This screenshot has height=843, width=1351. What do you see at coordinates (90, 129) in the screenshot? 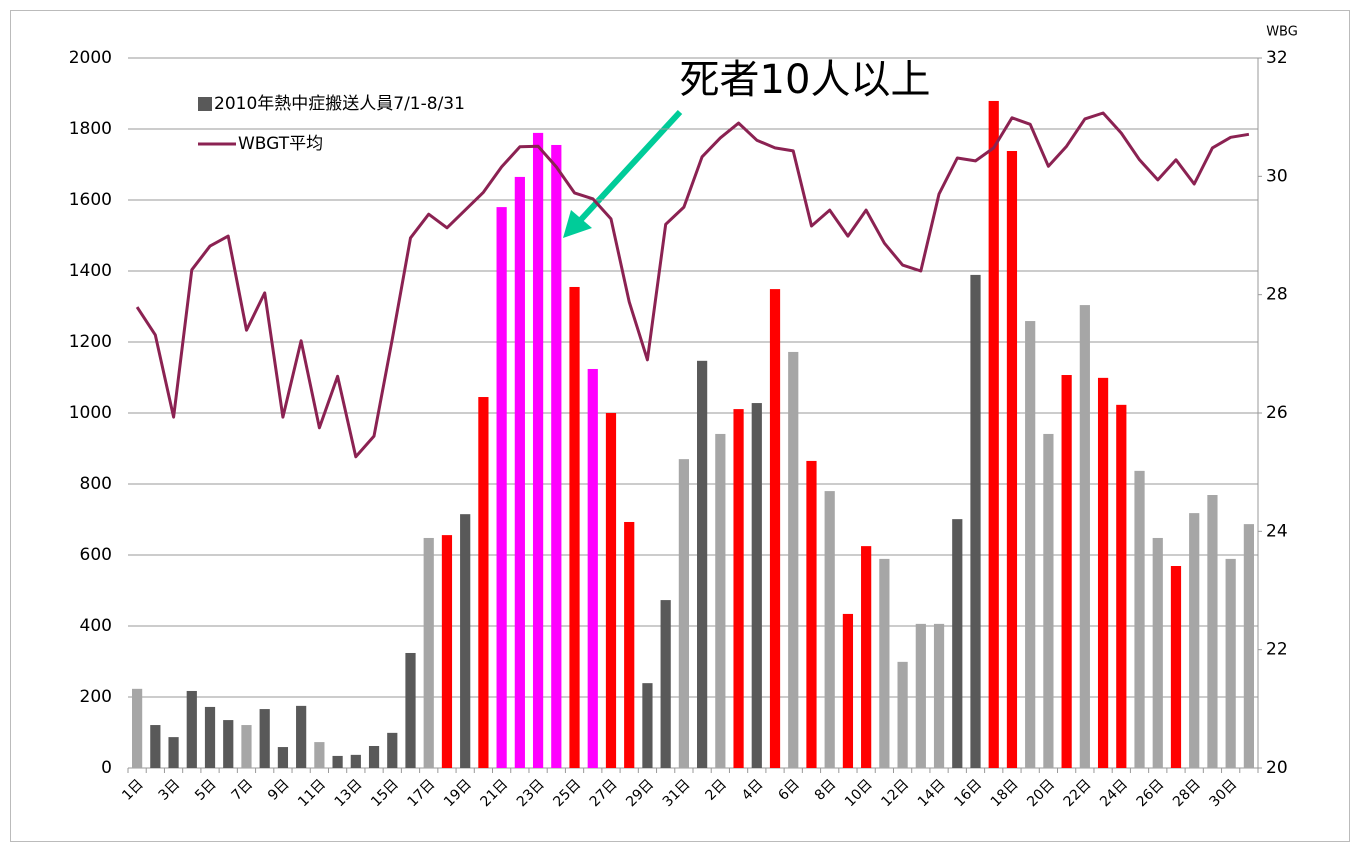
I see `y-tick-label: 1800` at bounding box center [90, 129].